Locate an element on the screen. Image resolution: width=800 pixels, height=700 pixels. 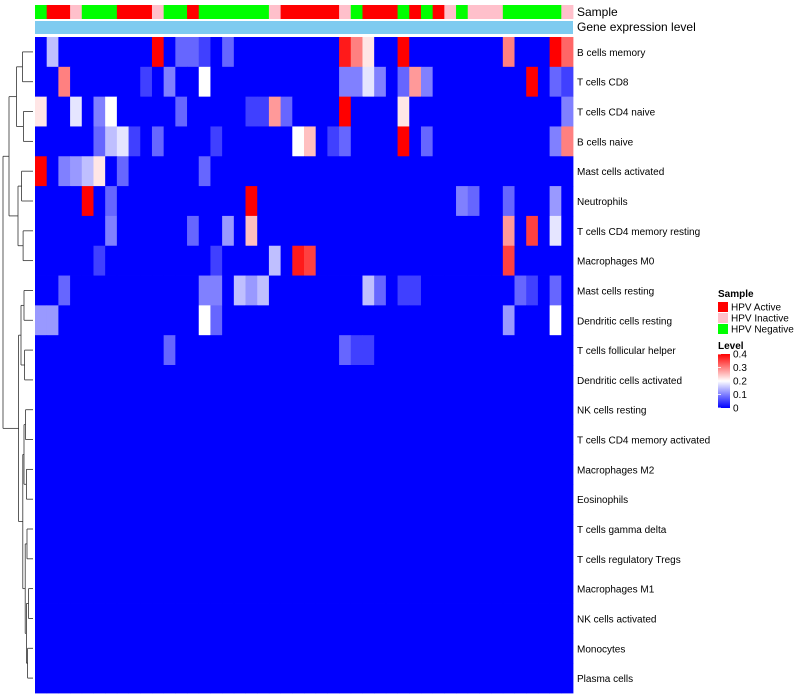
legend-entry-label: HPV Negative is located at coordinates (762, 330).